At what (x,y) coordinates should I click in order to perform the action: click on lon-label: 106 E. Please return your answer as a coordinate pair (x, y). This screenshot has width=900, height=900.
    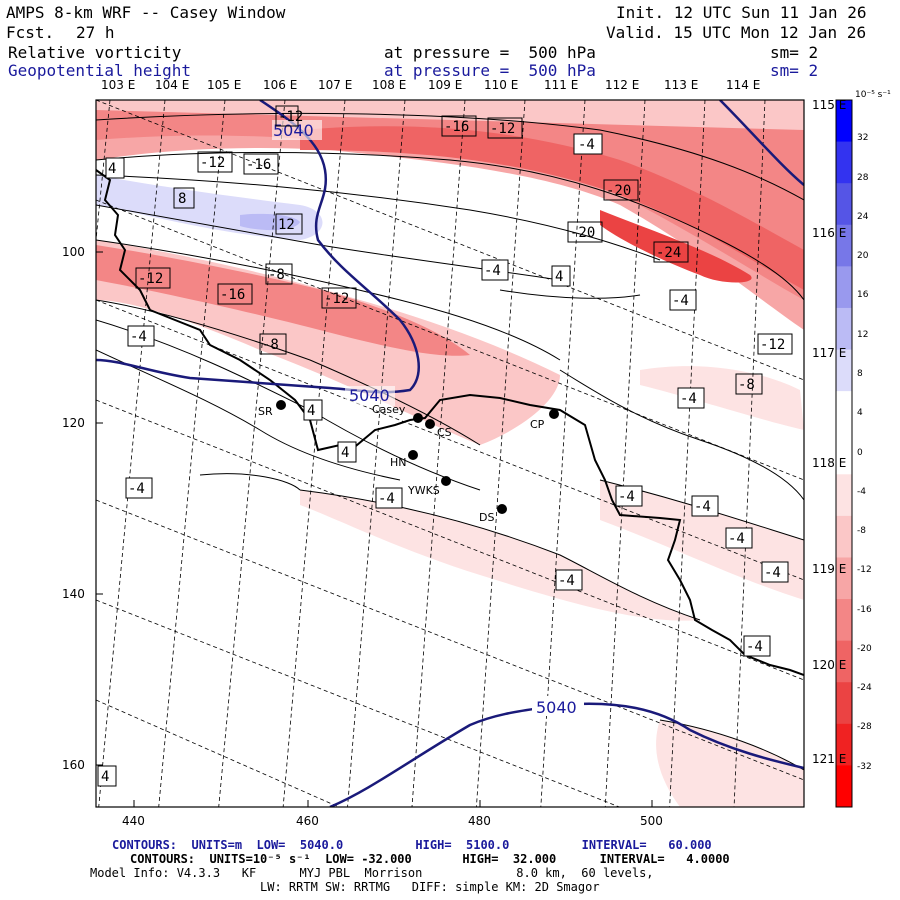
    Looking at the image, I should click on (280, 85).